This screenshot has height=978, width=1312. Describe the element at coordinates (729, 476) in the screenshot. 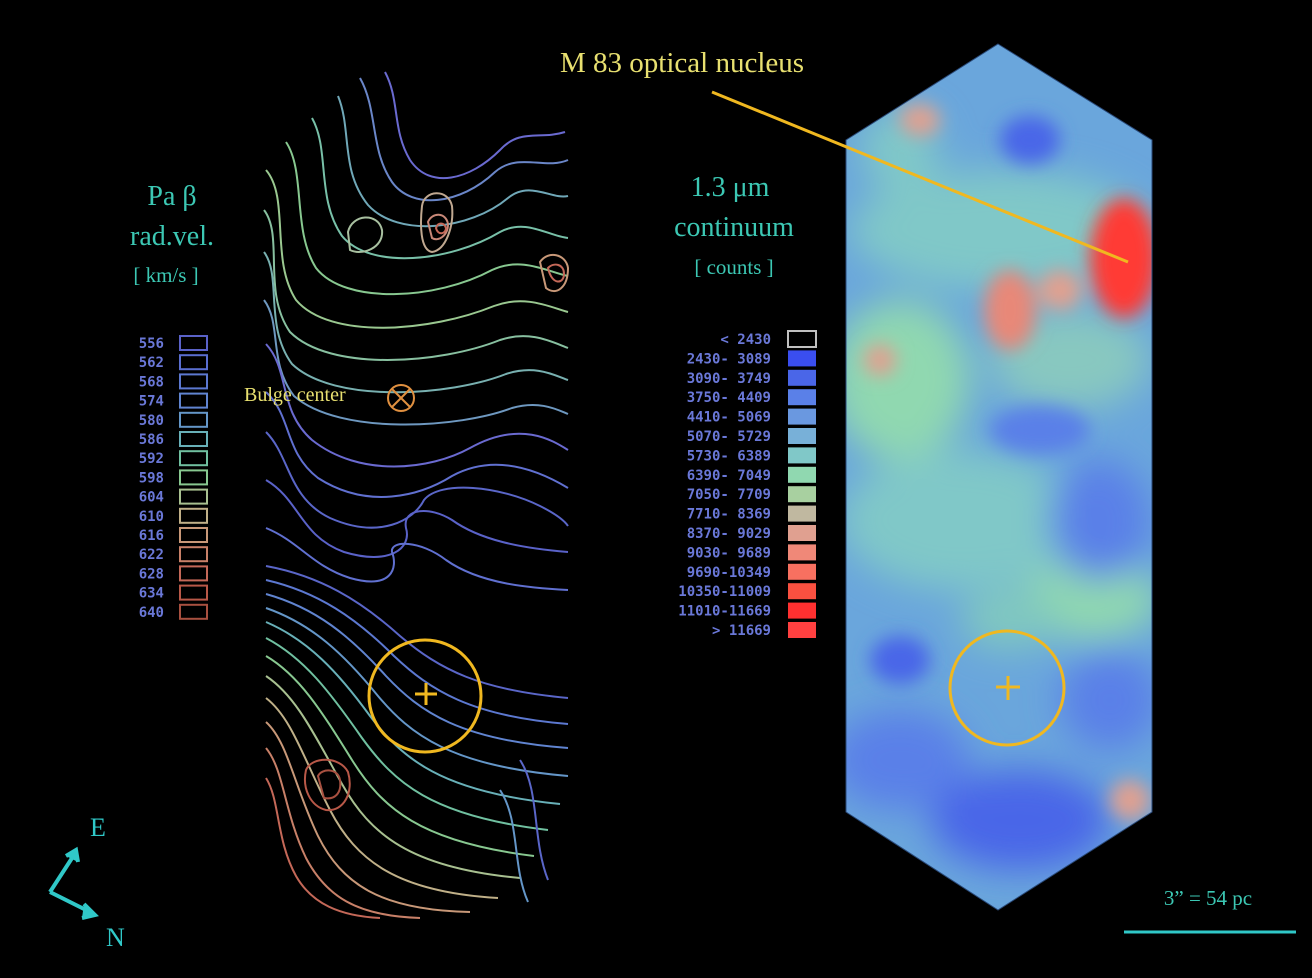

I see `legend-label: 6390- 7049` at that location.